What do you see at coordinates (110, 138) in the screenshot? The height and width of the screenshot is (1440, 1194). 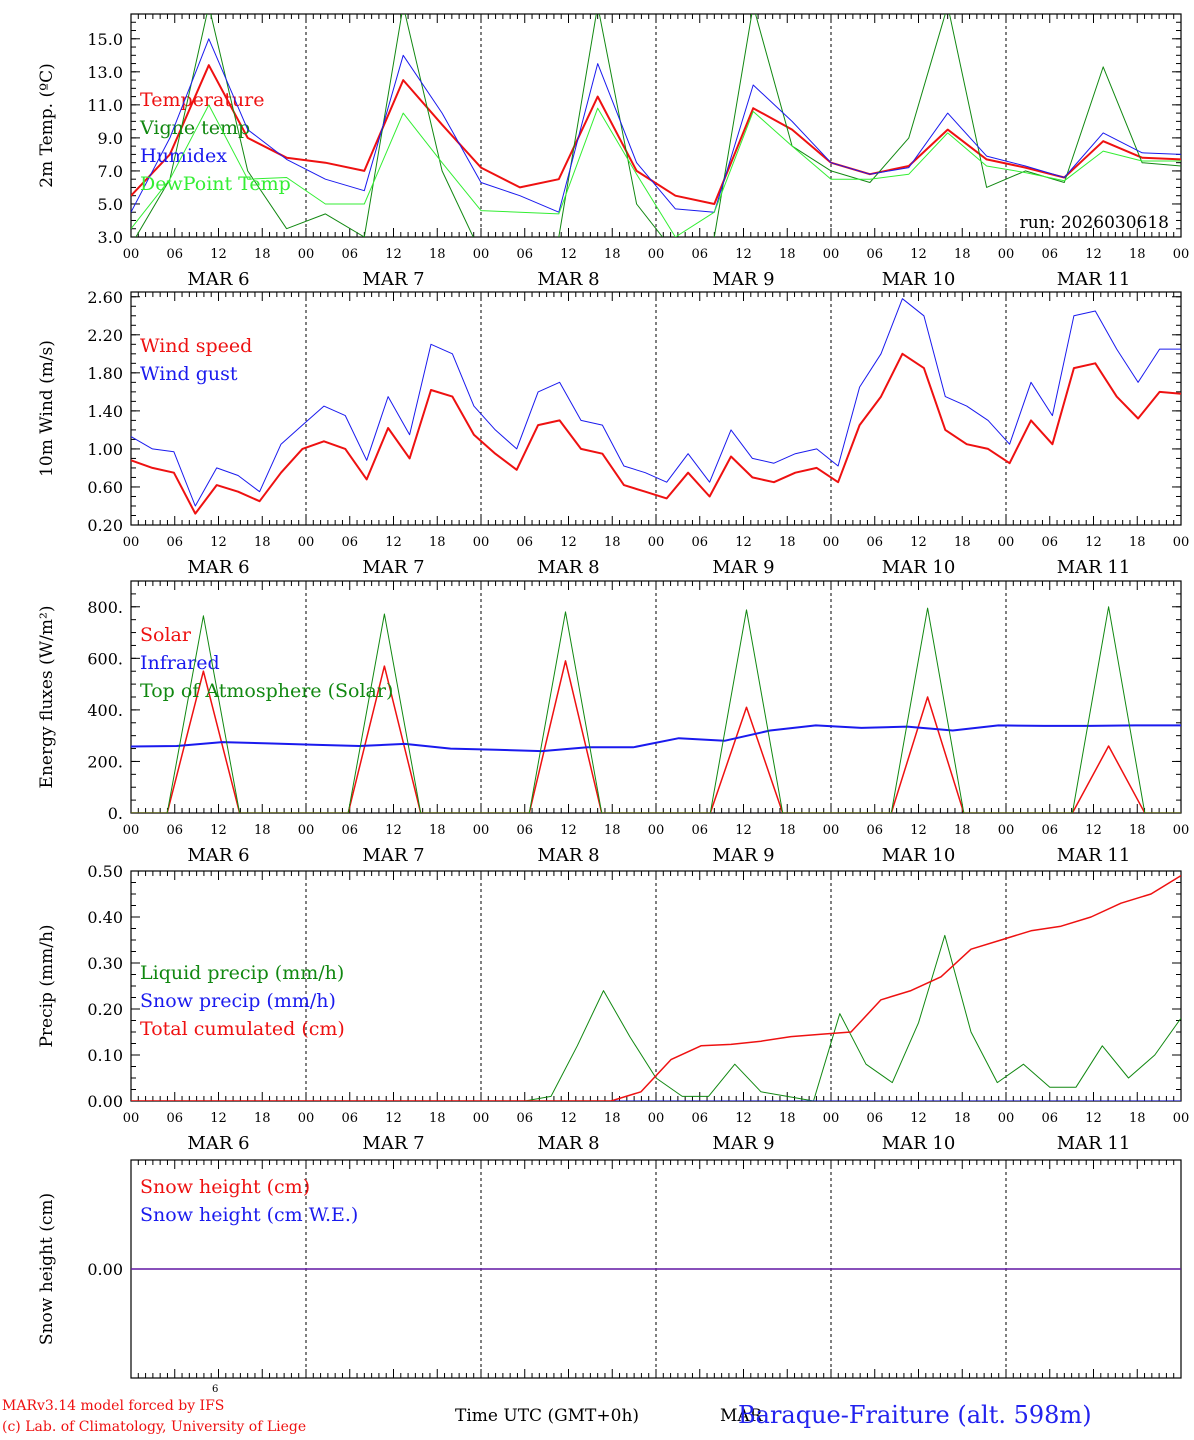 I see `y-tick-label: 9.0` at bounding box center [110, 138].